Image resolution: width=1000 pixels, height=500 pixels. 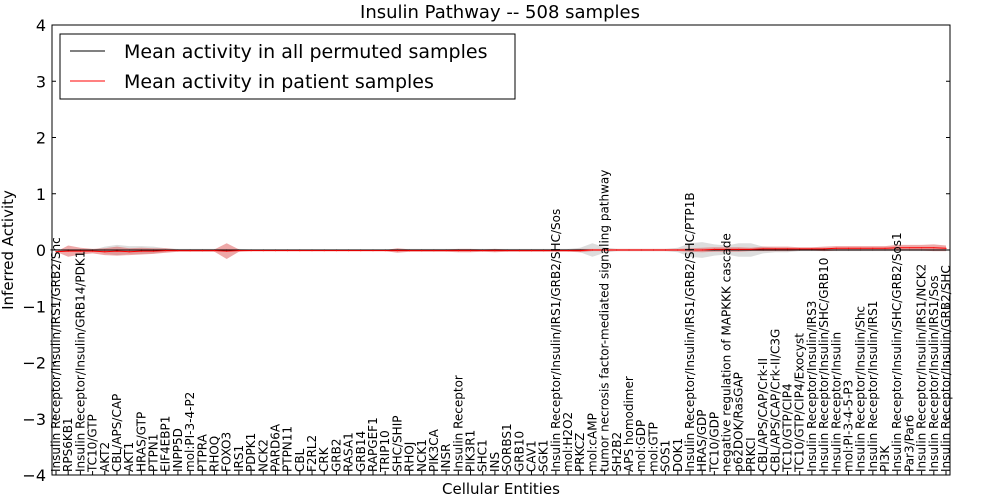 I want to click on y-tick-label: 0, so click(x=41, y=250).